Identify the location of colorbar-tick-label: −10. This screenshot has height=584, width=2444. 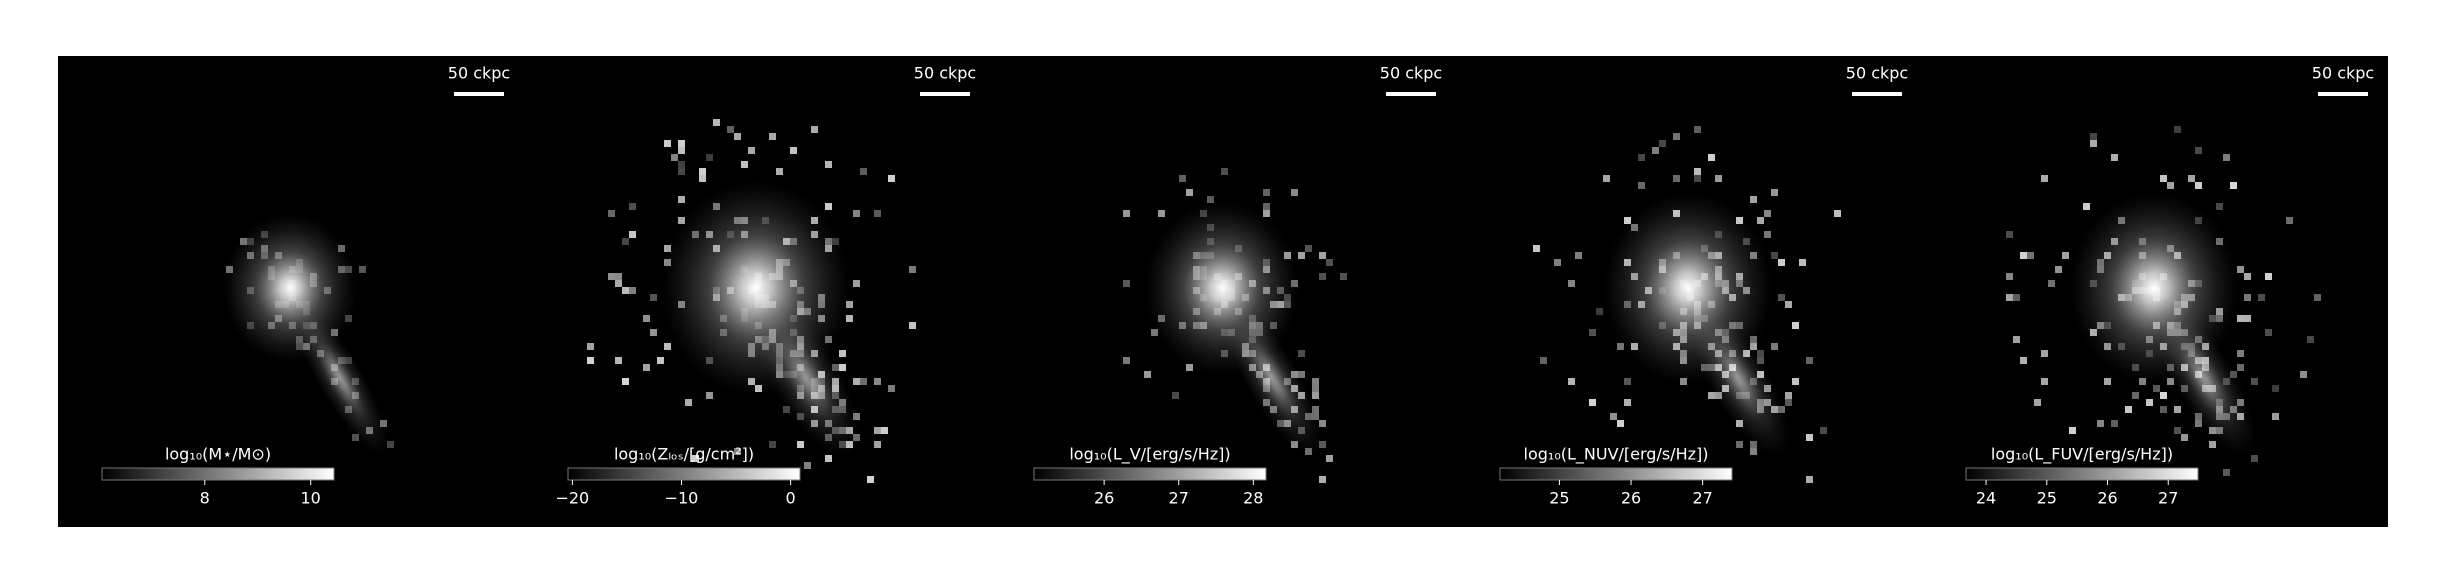
(682, 498).